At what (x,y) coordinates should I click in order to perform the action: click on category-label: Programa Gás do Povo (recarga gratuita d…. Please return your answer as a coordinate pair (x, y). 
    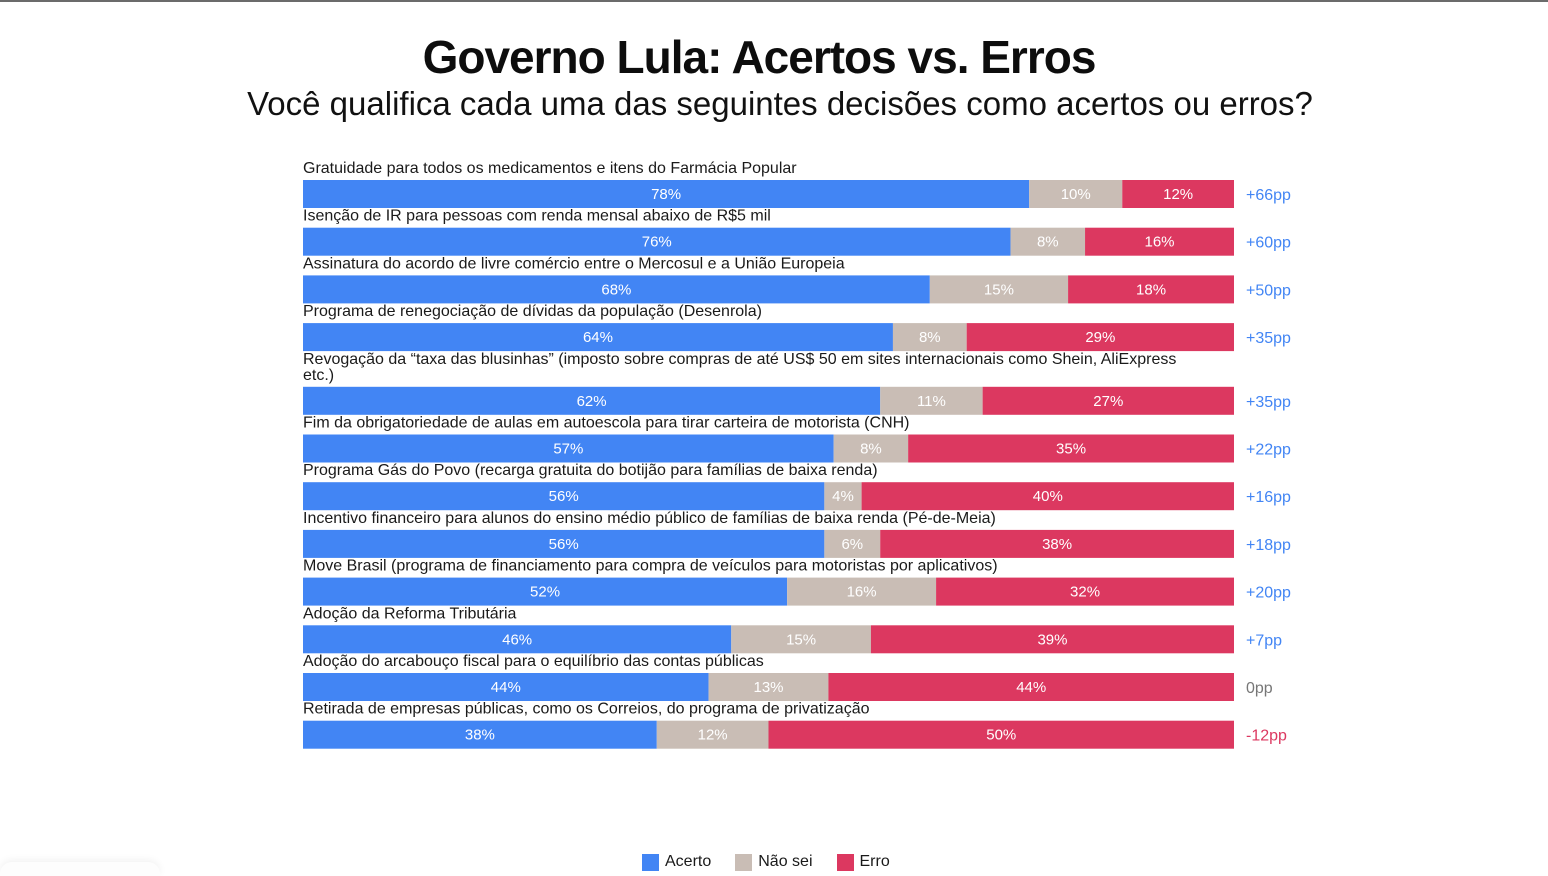
    Looking at the image, I should click on (590, 470).